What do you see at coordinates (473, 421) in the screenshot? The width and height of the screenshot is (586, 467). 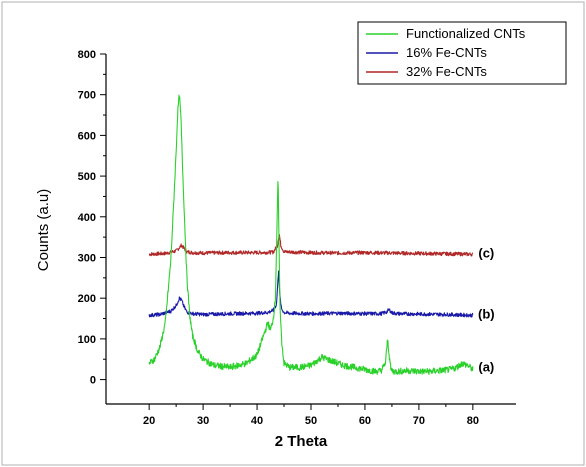 I see `x-tick-label: 80` at bounding box center [473, 421].